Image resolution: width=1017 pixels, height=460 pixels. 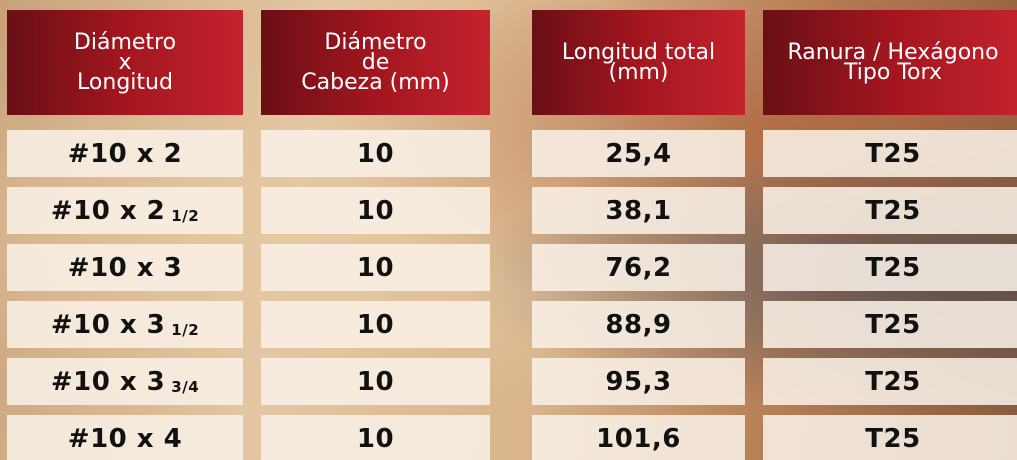 I want to click on header-line: Cabeza (mm), so click(x=375, y=82).